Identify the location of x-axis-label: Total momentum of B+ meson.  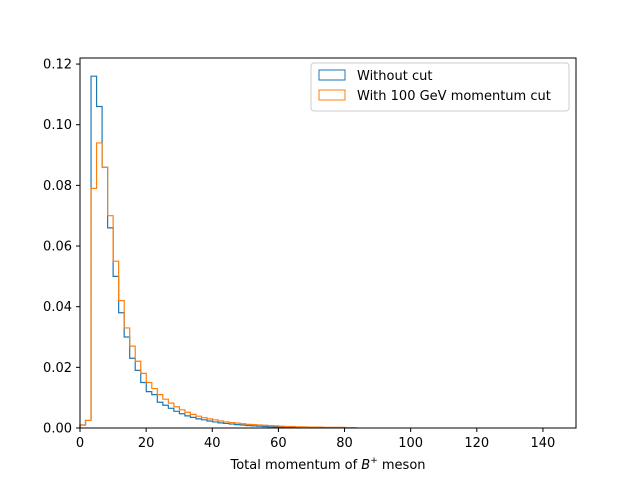
(327, 464).